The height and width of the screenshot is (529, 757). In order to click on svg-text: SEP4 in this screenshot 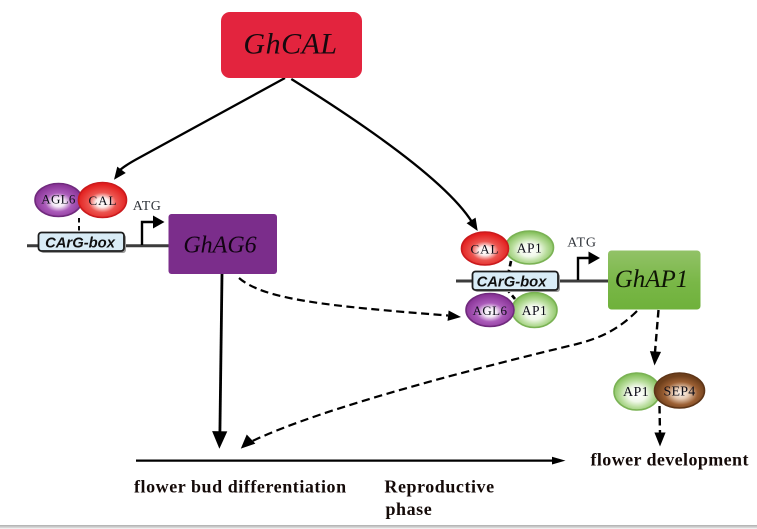, I will do `click(680, 392)`.